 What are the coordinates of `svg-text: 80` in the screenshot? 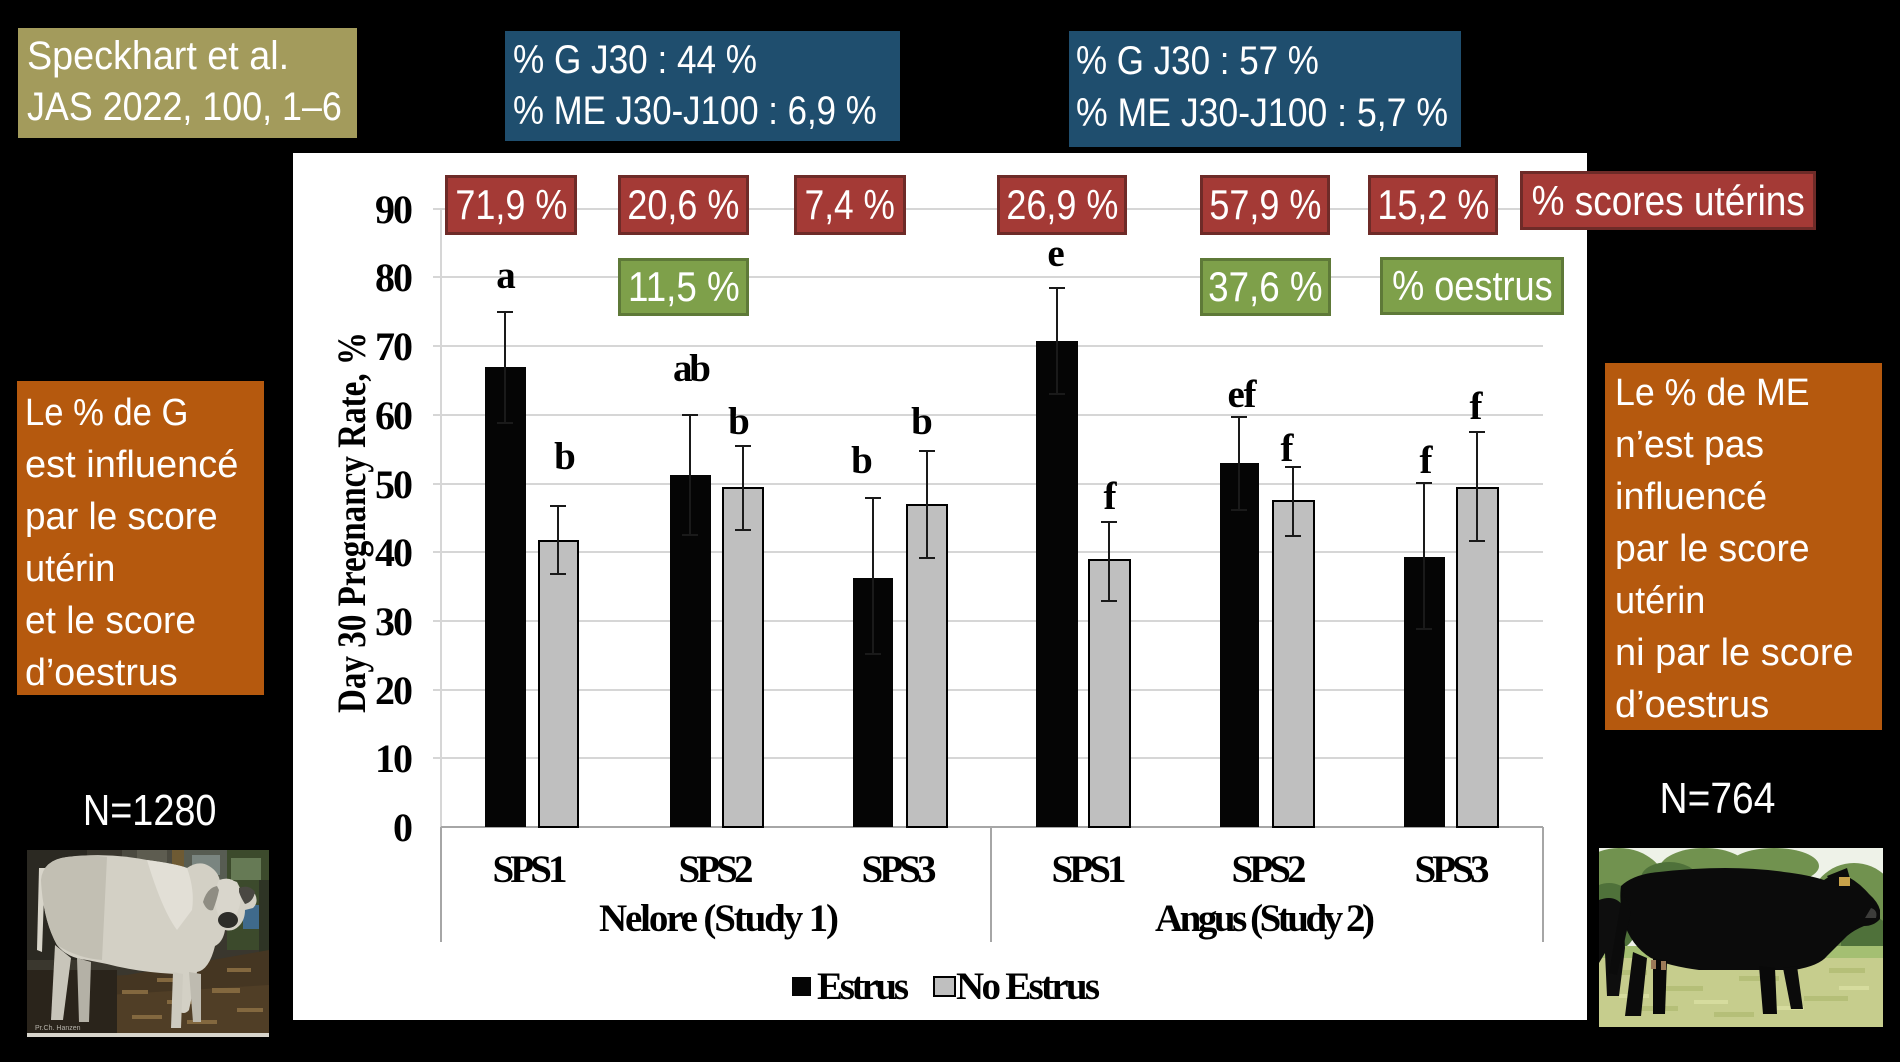 It's located at (394, 277).